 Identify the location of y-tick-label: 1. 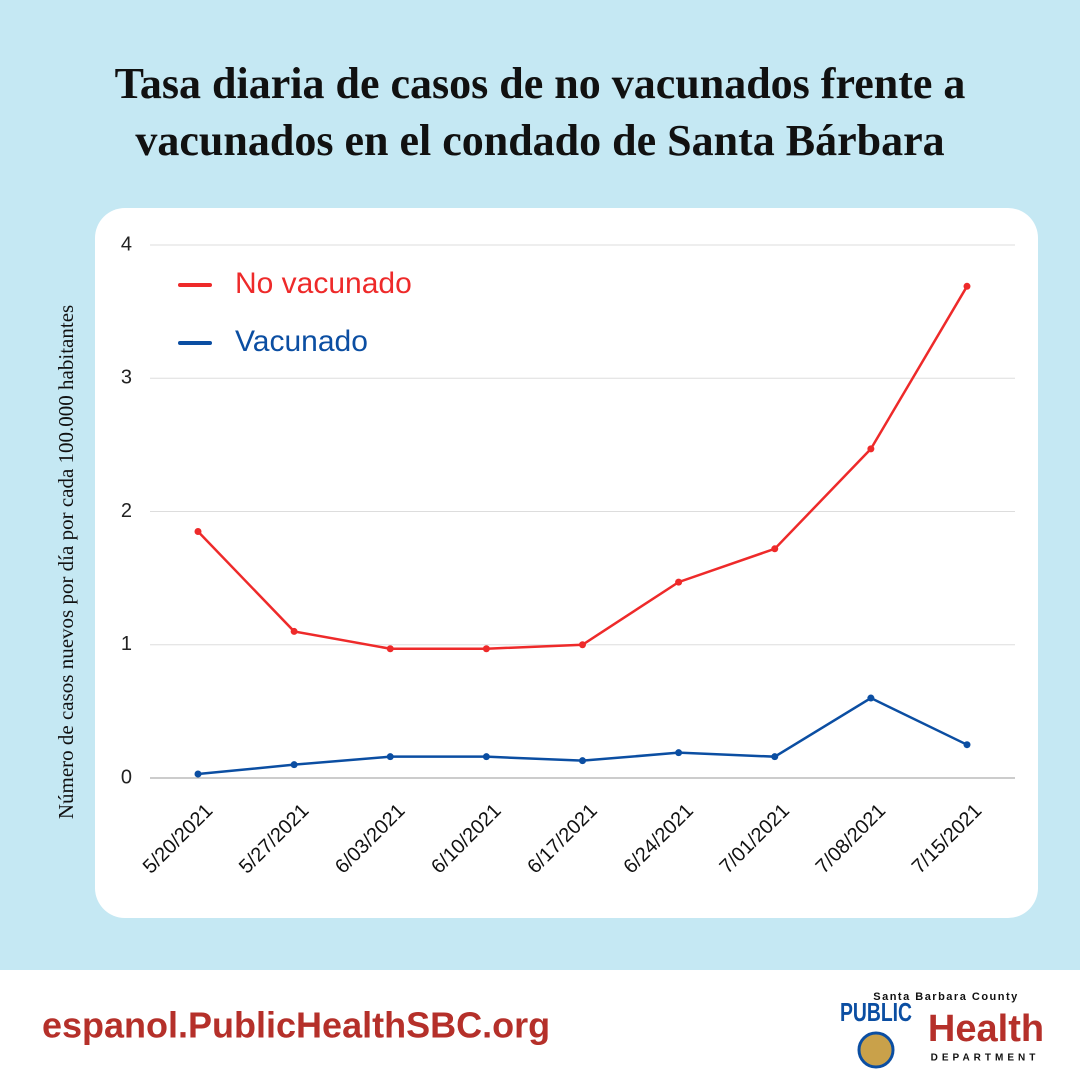
(126, 644).